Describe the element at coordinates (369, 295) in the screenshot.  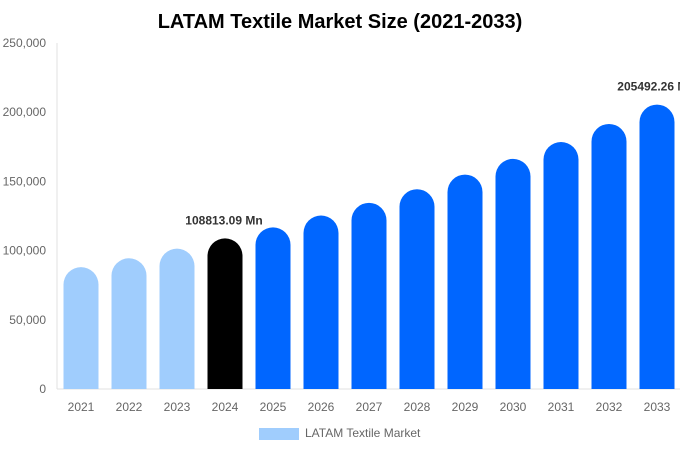
I see `bar-2027` at that location.